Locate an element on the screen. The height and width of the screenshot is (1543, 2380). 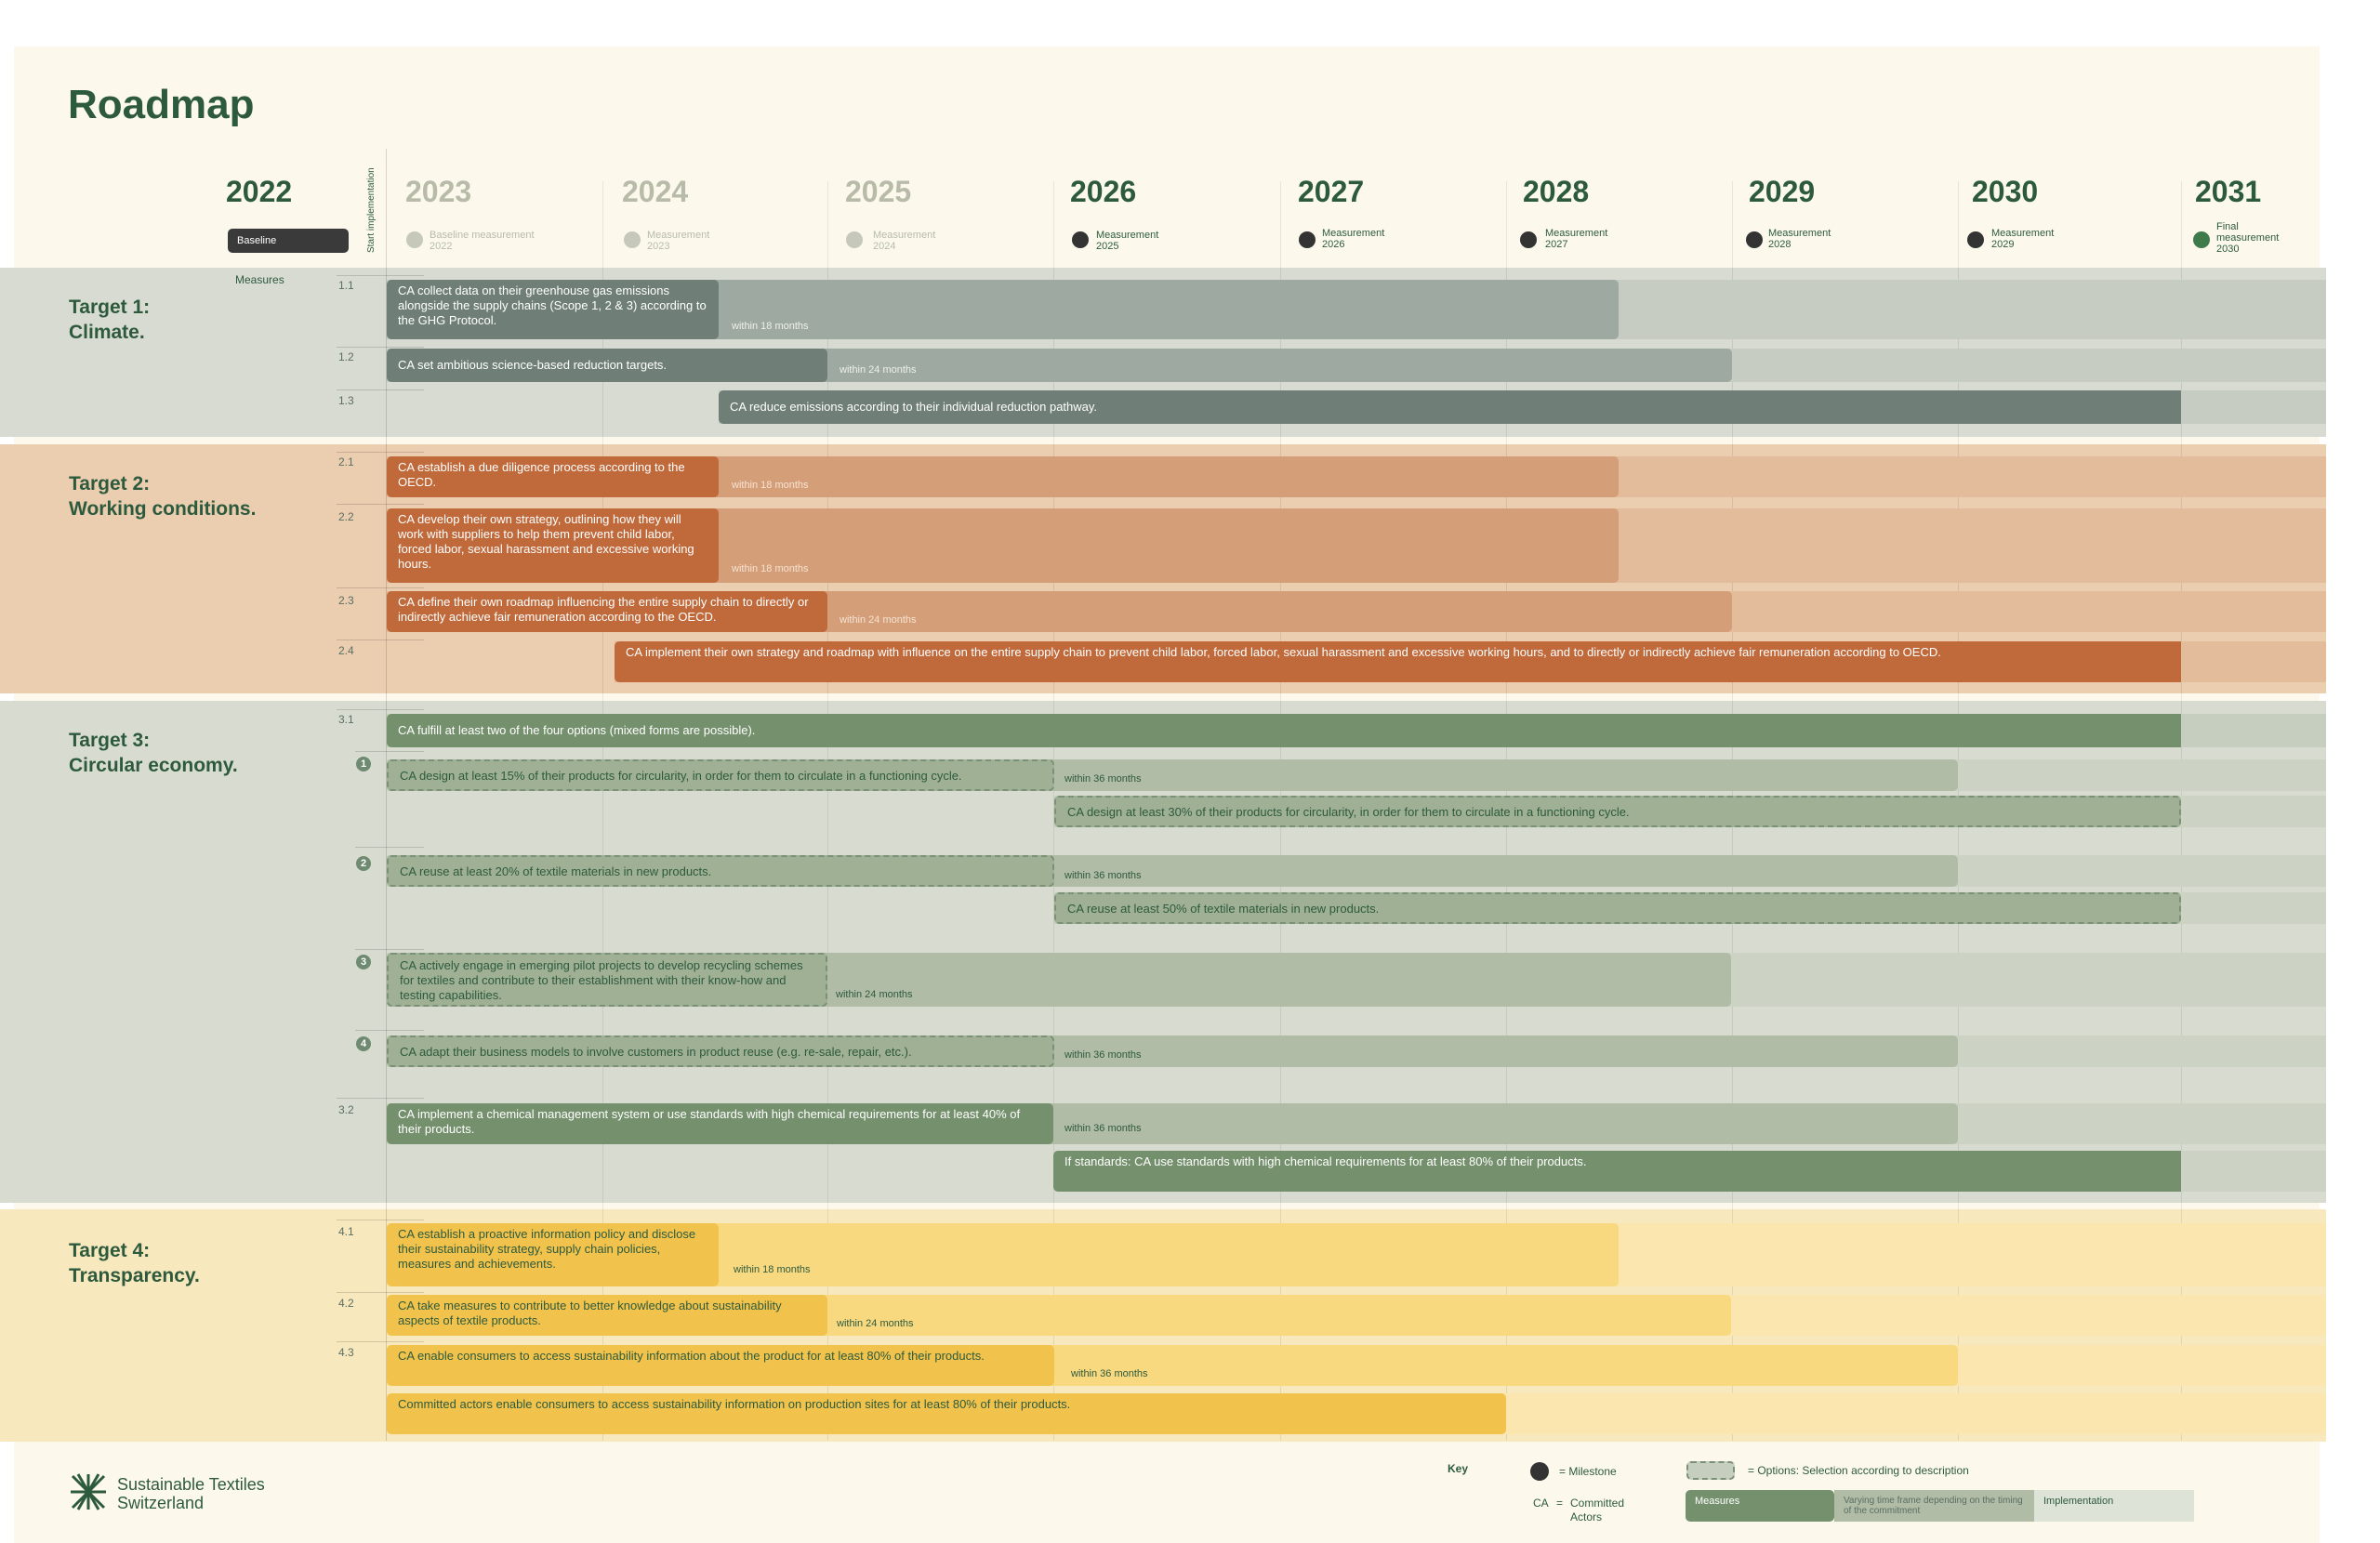
year-2024: 2024 is located at coordinates (655, 191).